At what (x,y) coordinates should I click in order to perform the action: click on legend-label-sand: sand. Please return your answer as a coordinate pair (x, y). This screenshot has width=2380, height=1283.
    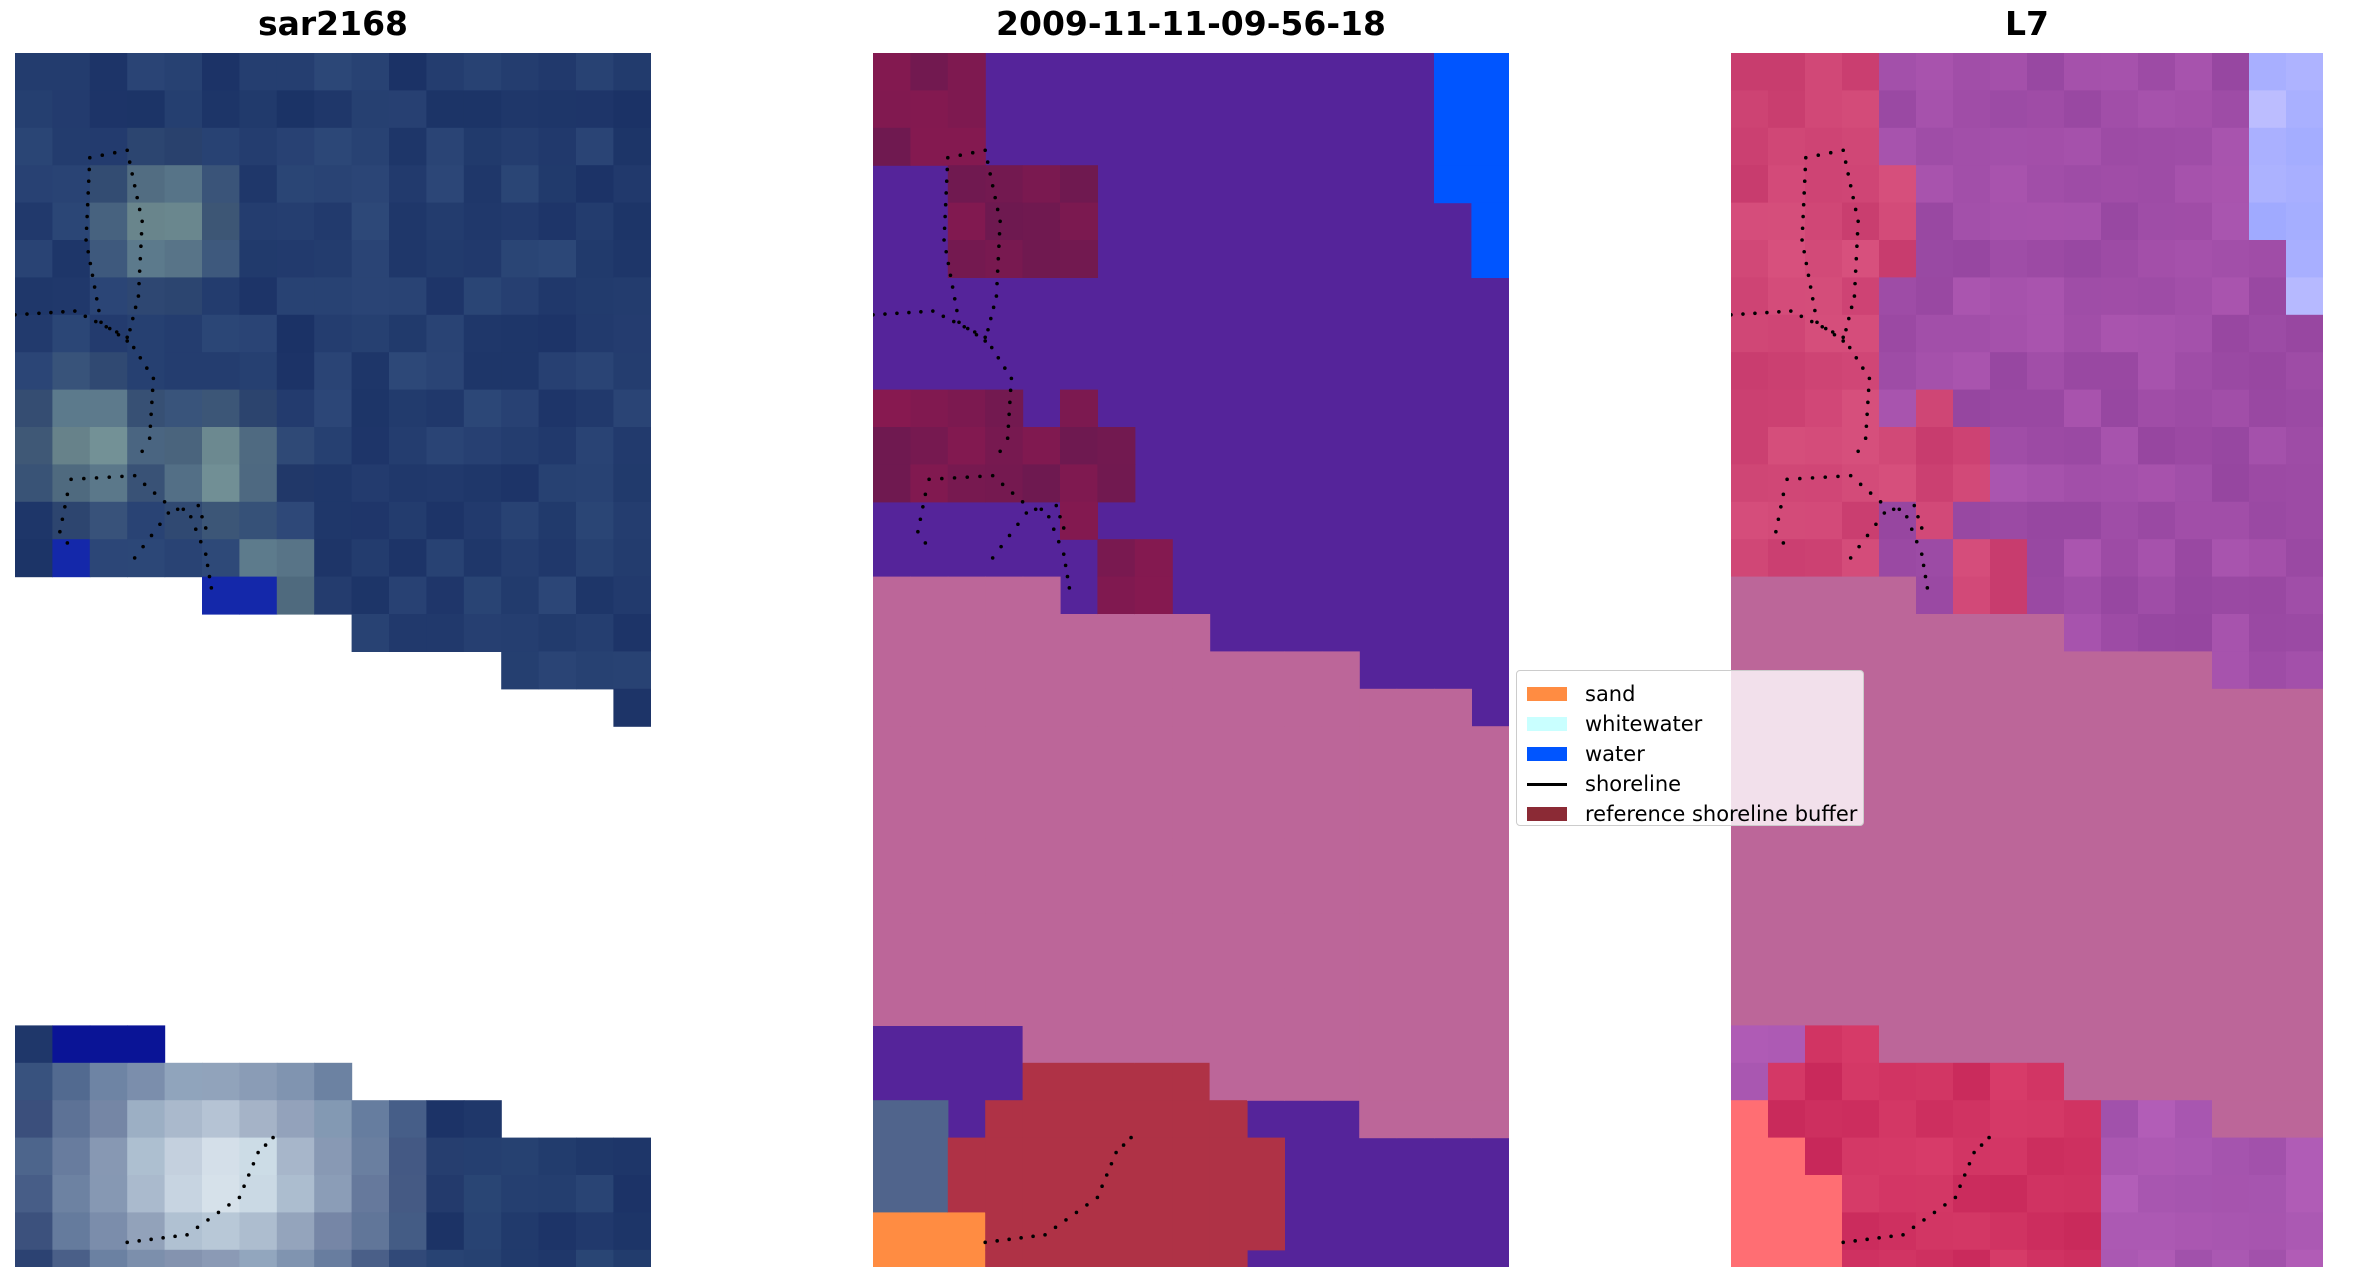
    Looking at the image, I should click on (1610, 694).